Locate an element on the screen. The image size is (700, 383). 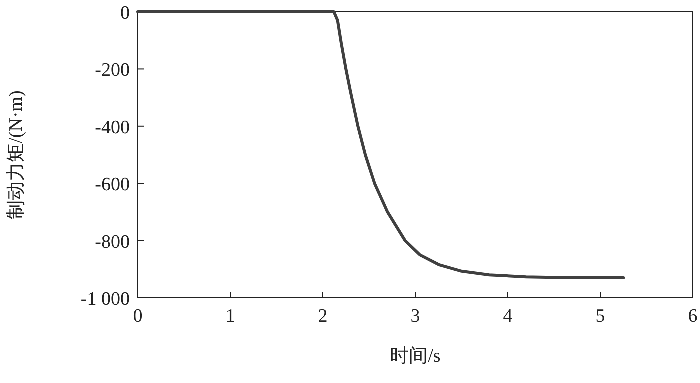
y-tick-label: -200 is located at coordinates (112, 71).